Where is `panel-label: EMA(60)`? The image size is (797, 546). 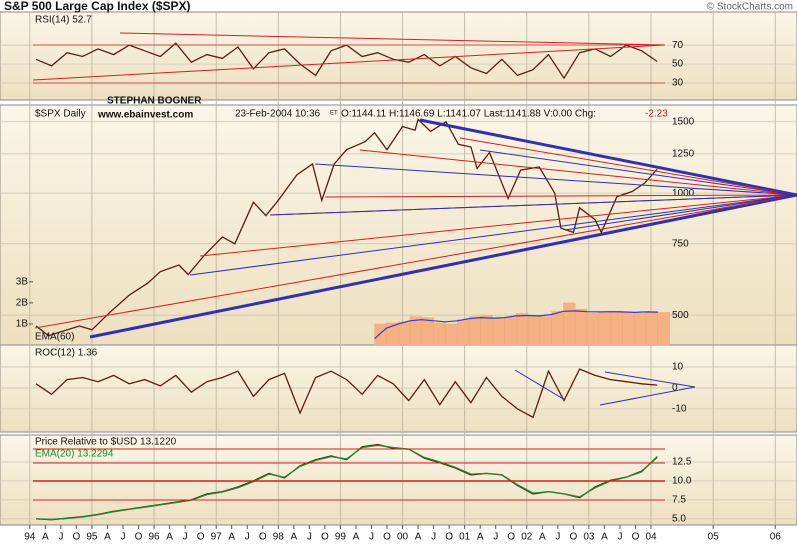
panel-label: EMA(60) is located at coordinates (54, 337).